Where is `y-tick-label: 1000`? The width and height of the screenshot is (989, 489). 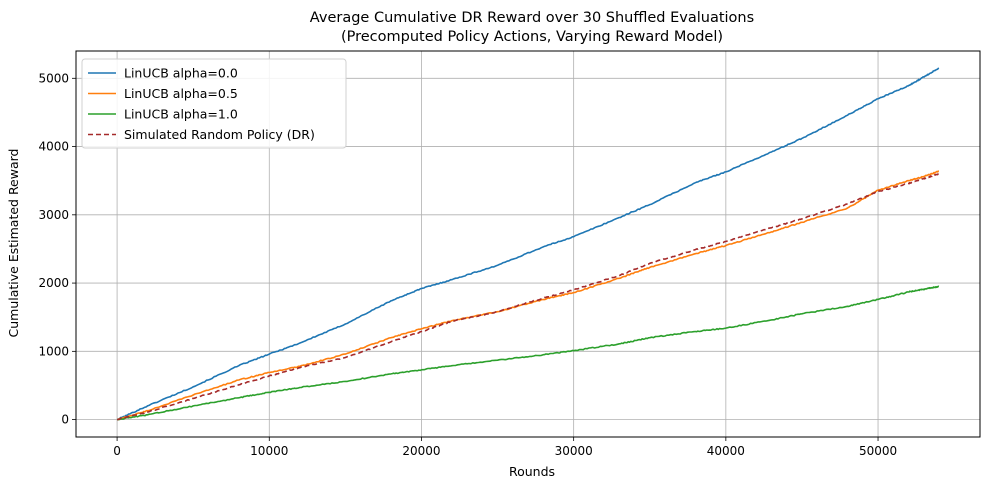
y-tick-label: 1000 is located at coordinates (53, 351).